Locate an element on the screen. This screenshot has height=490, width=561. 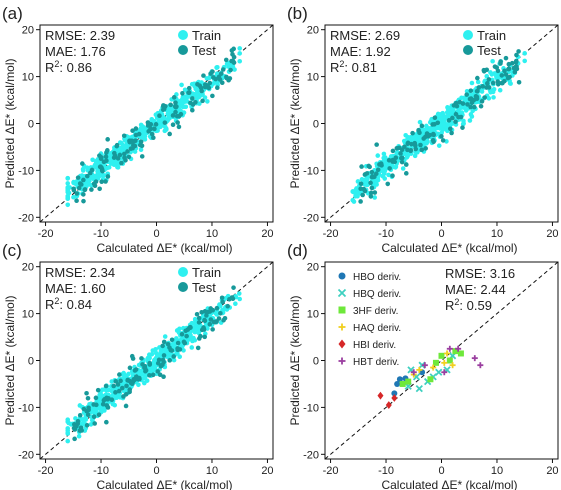
panel-label: (d) is located at coordinates (297, 250).